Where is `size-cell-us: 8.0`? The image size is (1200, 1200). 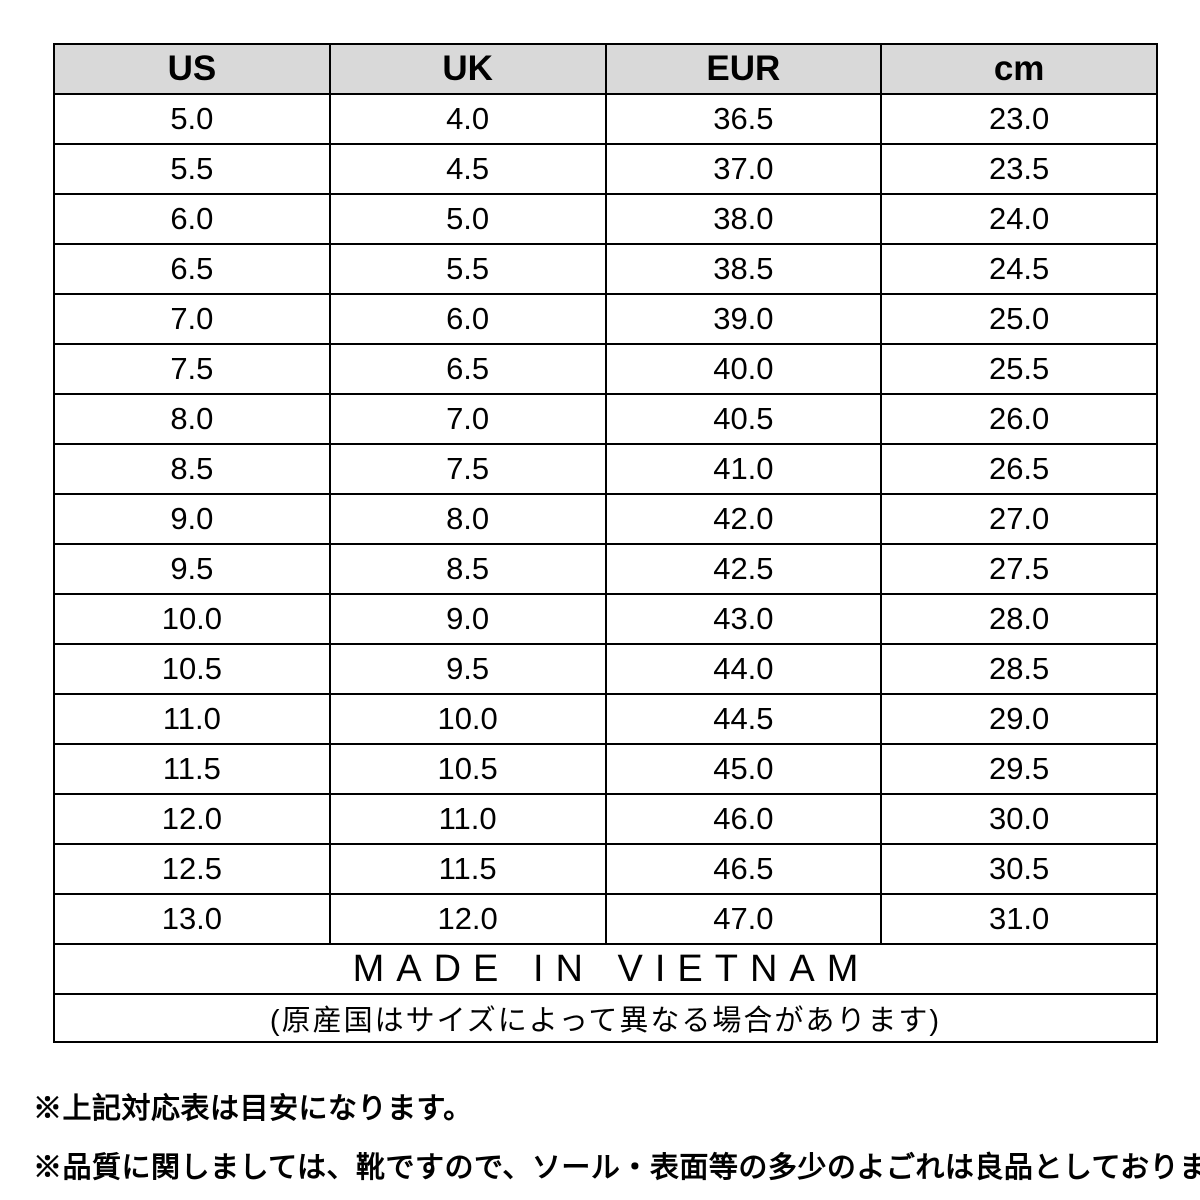 size-cell-us: 8.0 is located at coordinates (192, 419).